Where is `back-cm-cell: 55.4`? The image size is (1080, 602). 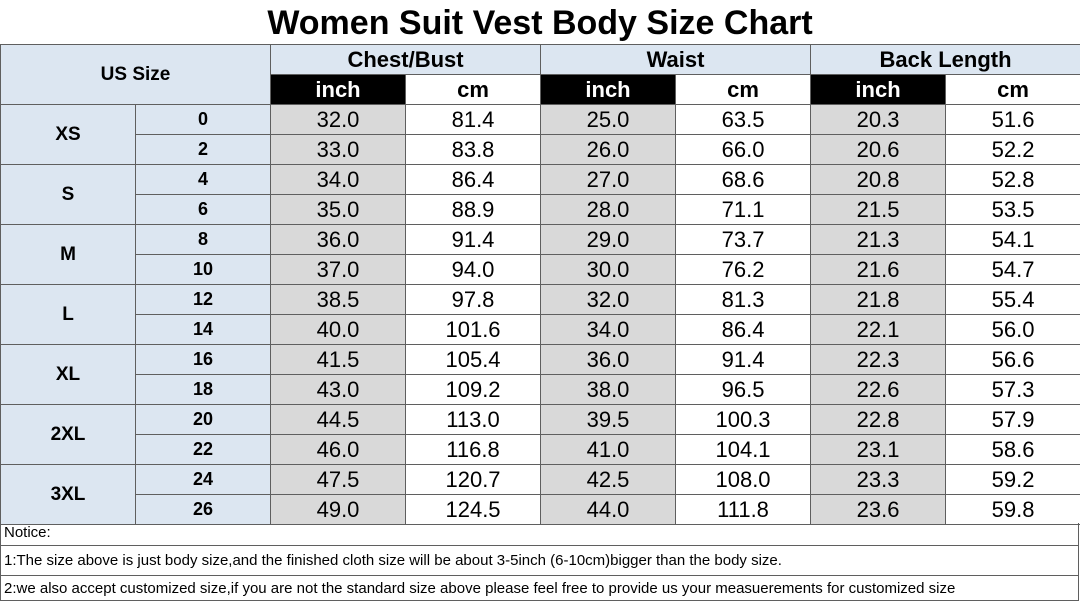 back-cm-cell: 55.4 is located at coordinates (1012, 299).